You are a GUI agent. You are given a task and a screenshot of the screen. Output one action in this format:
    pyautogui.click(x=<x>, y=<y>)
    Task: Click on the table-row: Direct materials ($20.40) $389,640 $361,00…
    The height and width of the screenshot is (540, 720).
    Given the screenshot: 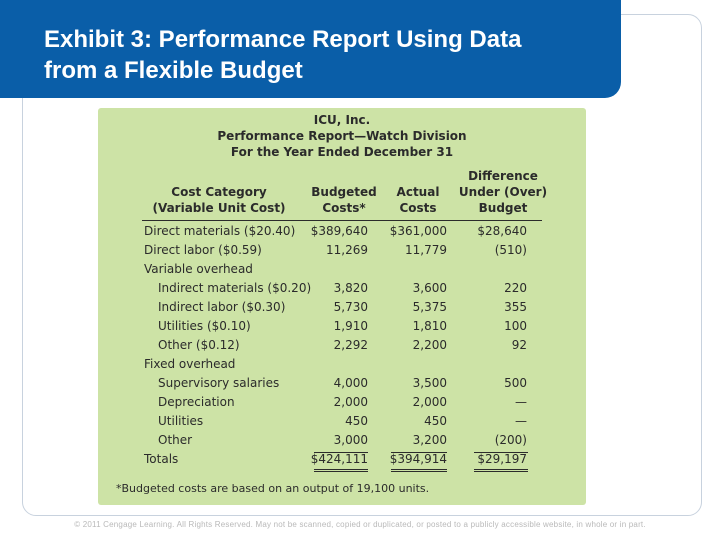 What is the action you would take?
    pyautogui.click(x=342, y=231)
    